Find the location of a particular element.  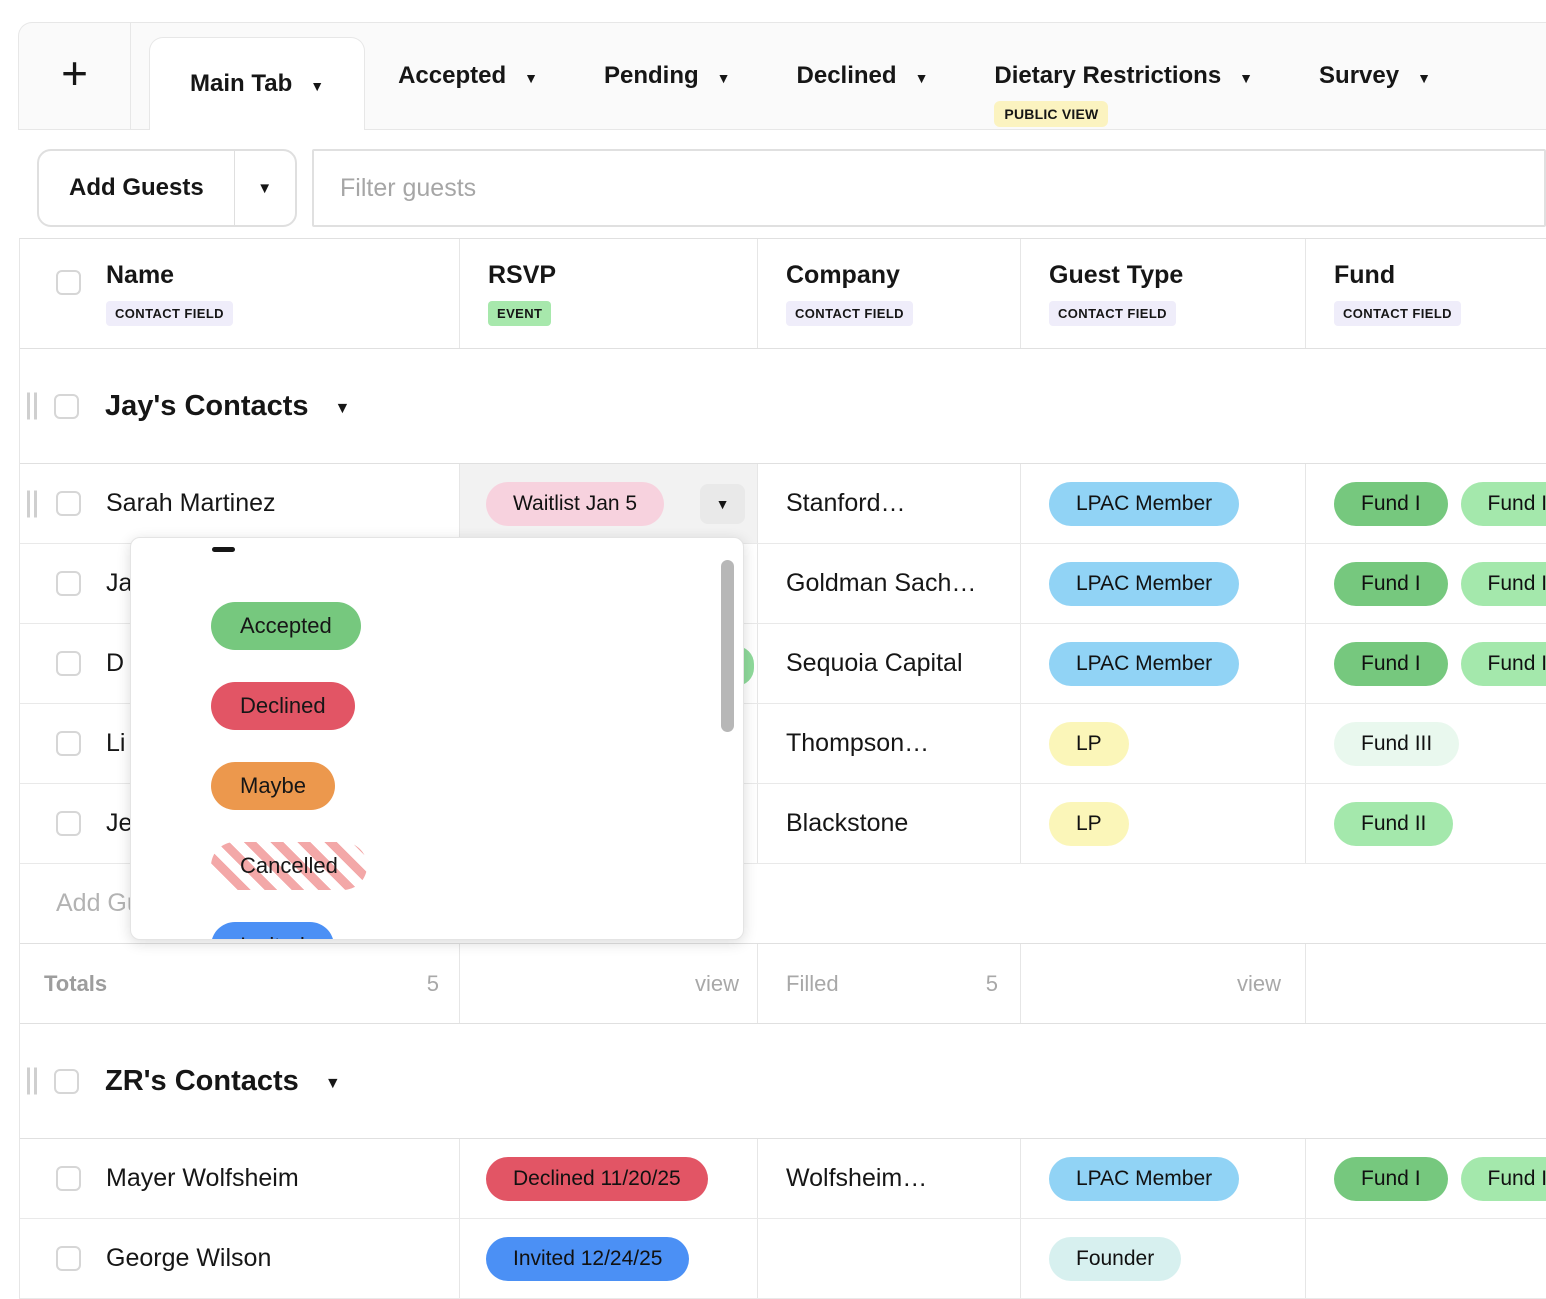

rsvp-cell: Waitlist Jan 5 ▼ is located at coordinates (609, 503).